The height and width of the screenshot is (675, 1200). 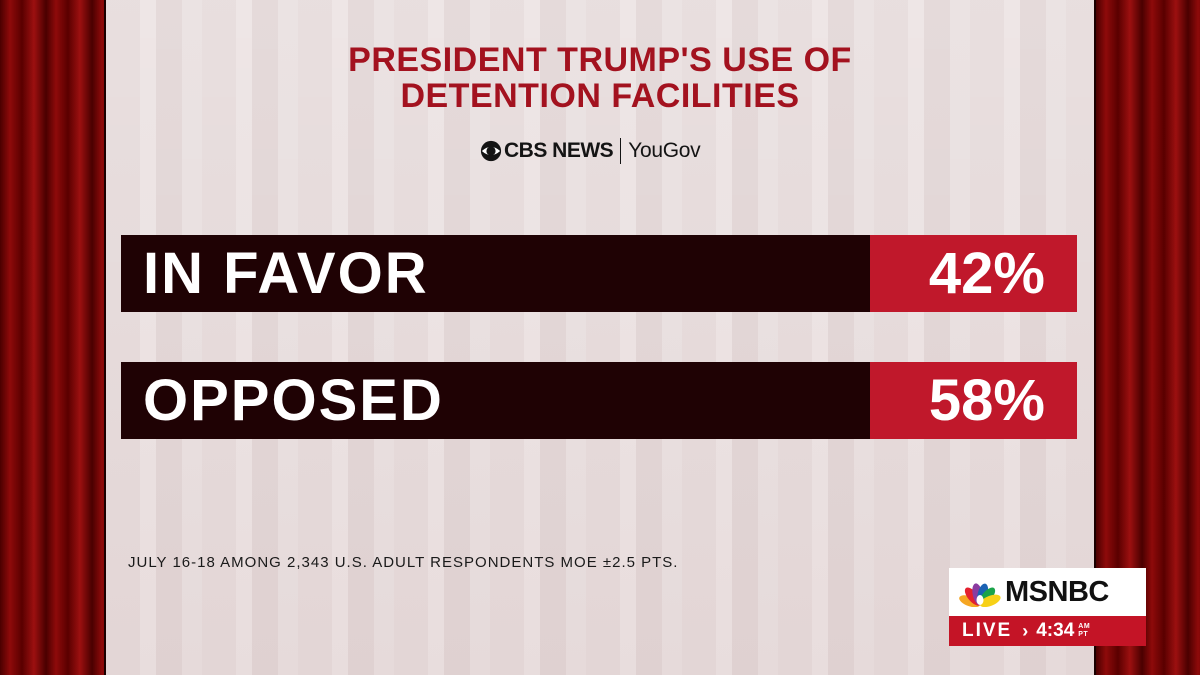 What do you see at coordinates (1025, 630) in the screenshot?
I see `chevron-right-icon: ›` at bounding box center [1025, 630].